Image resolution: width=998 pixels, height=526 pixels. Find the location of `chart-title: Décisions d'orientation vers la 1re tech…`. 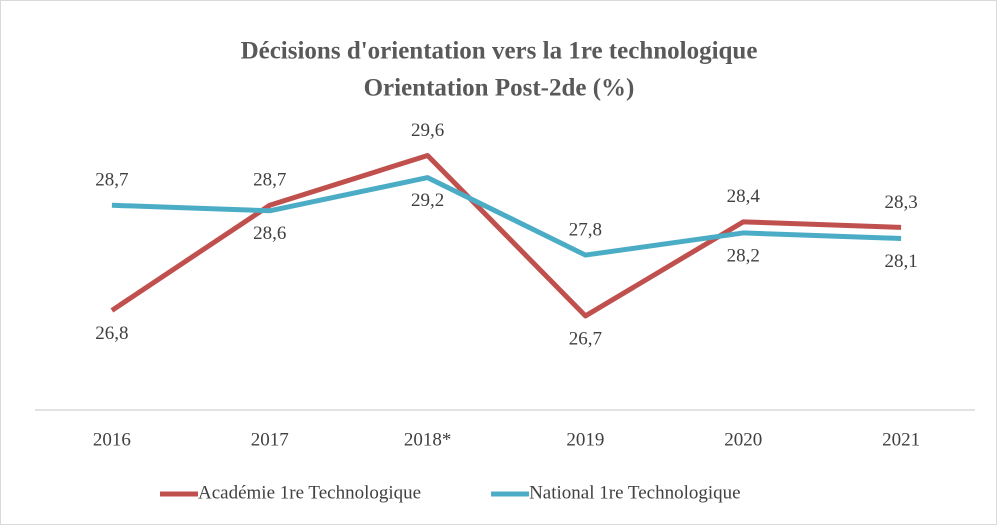

chart-title: Décisions d'orientation vers la 1re tech… is located at coordinates (499, 51).